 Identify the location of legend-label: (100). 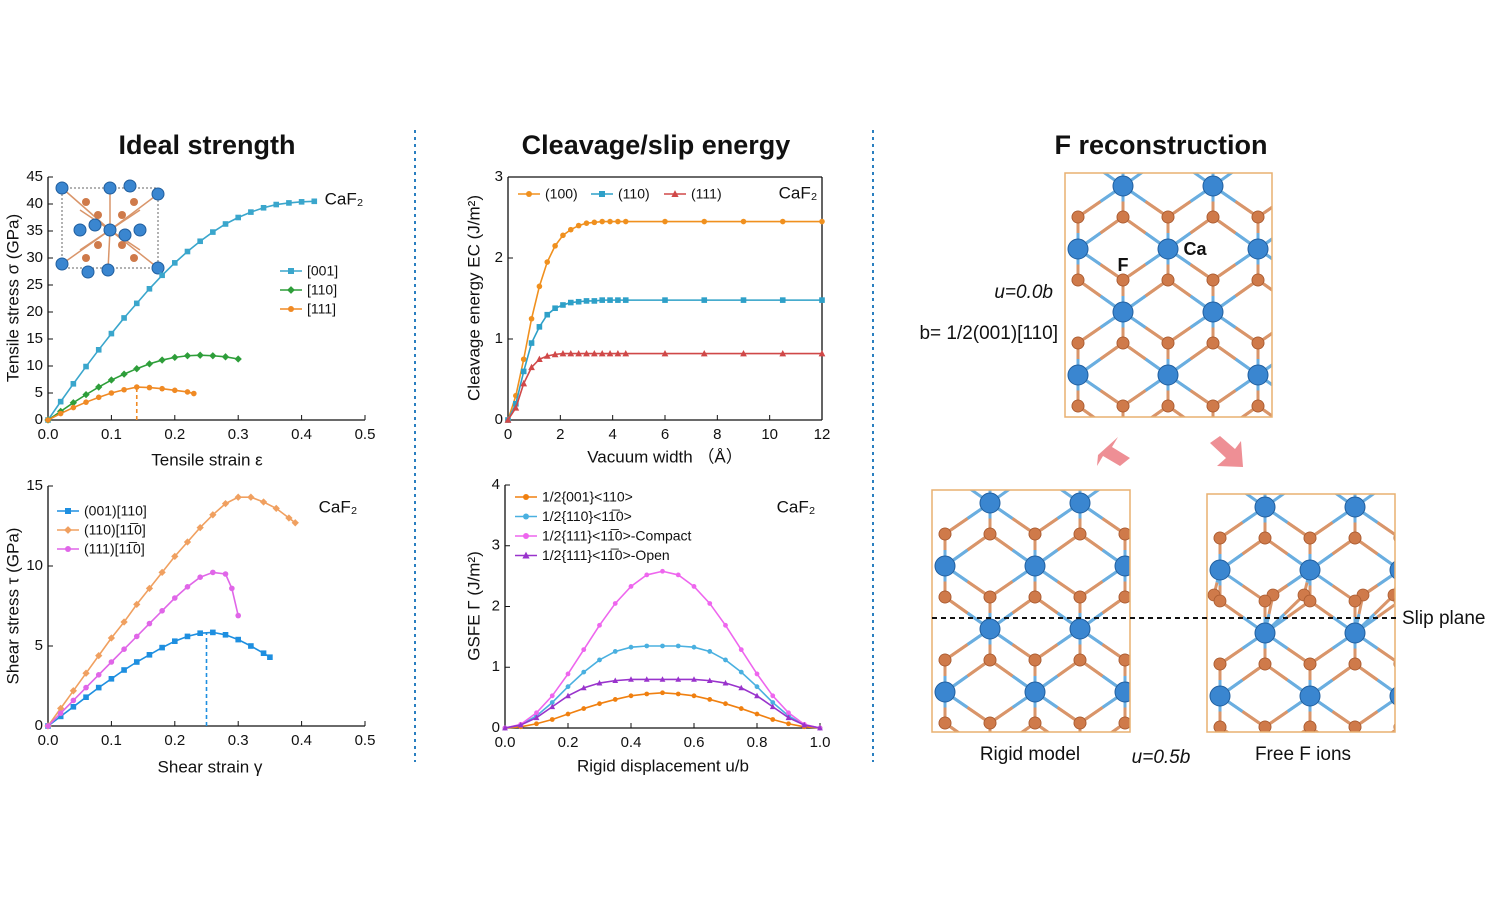
(561, 194).